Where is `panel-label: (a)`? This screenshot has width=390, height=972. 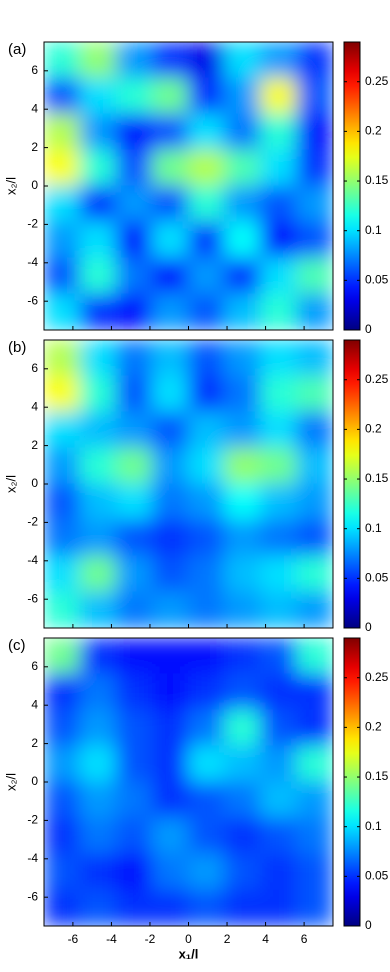
panel-label: (a) is located at coordinates (17, 49).